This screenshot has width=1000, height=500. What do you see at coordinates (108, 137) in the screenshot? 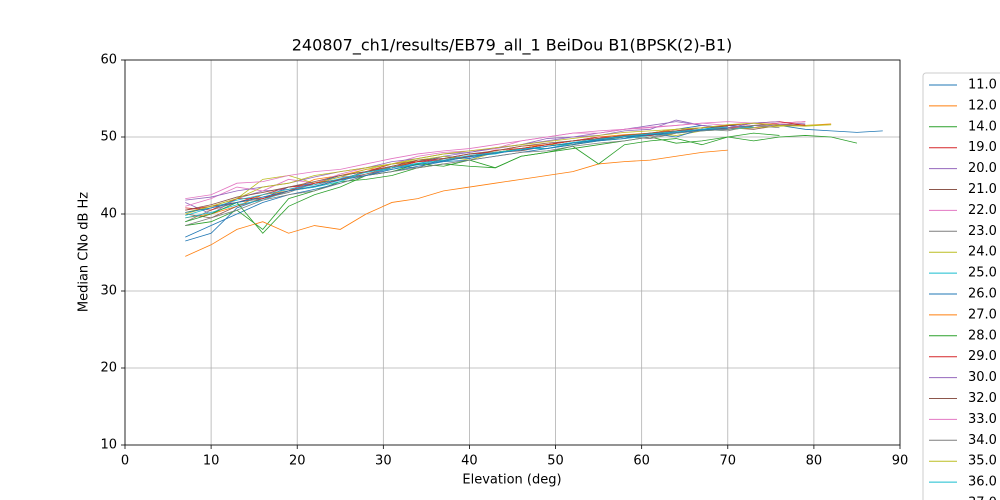
I see `y-tick-label: 50` at bounding box center [108, 137].